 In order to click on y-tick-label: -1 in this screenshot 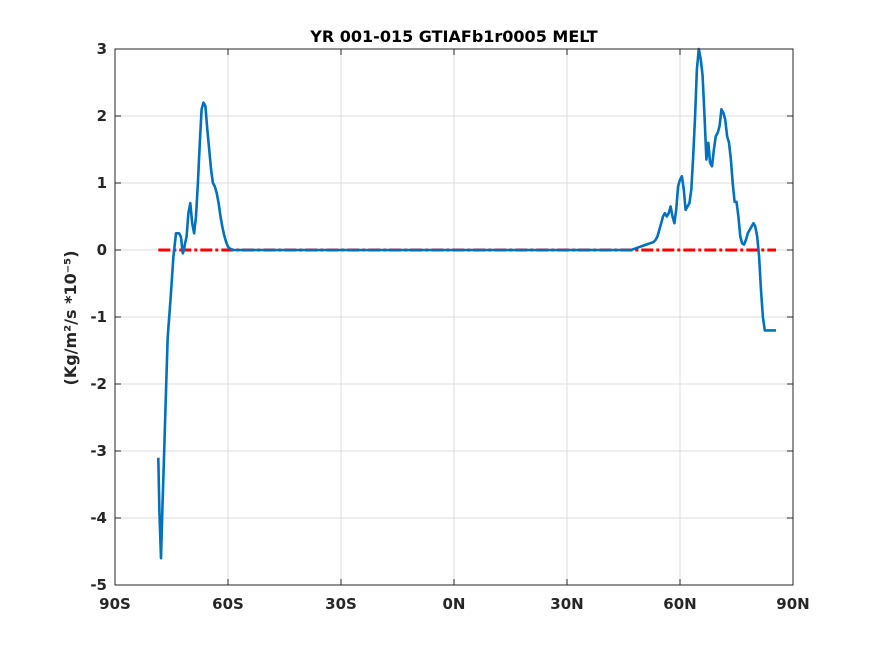, I will do `click(98, 317)`.